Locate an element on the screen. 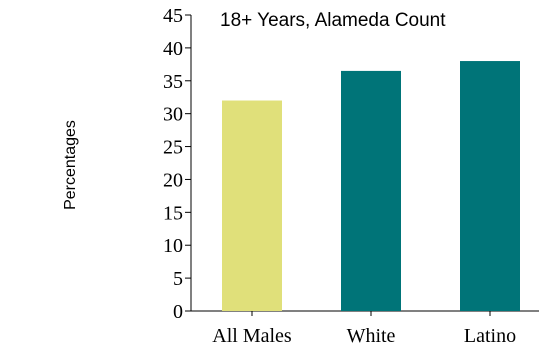 Image resolution: width=539 pixels, height=347 pixels. x-axis-labels: All Males White Latino is located at coordinates (364, 329).